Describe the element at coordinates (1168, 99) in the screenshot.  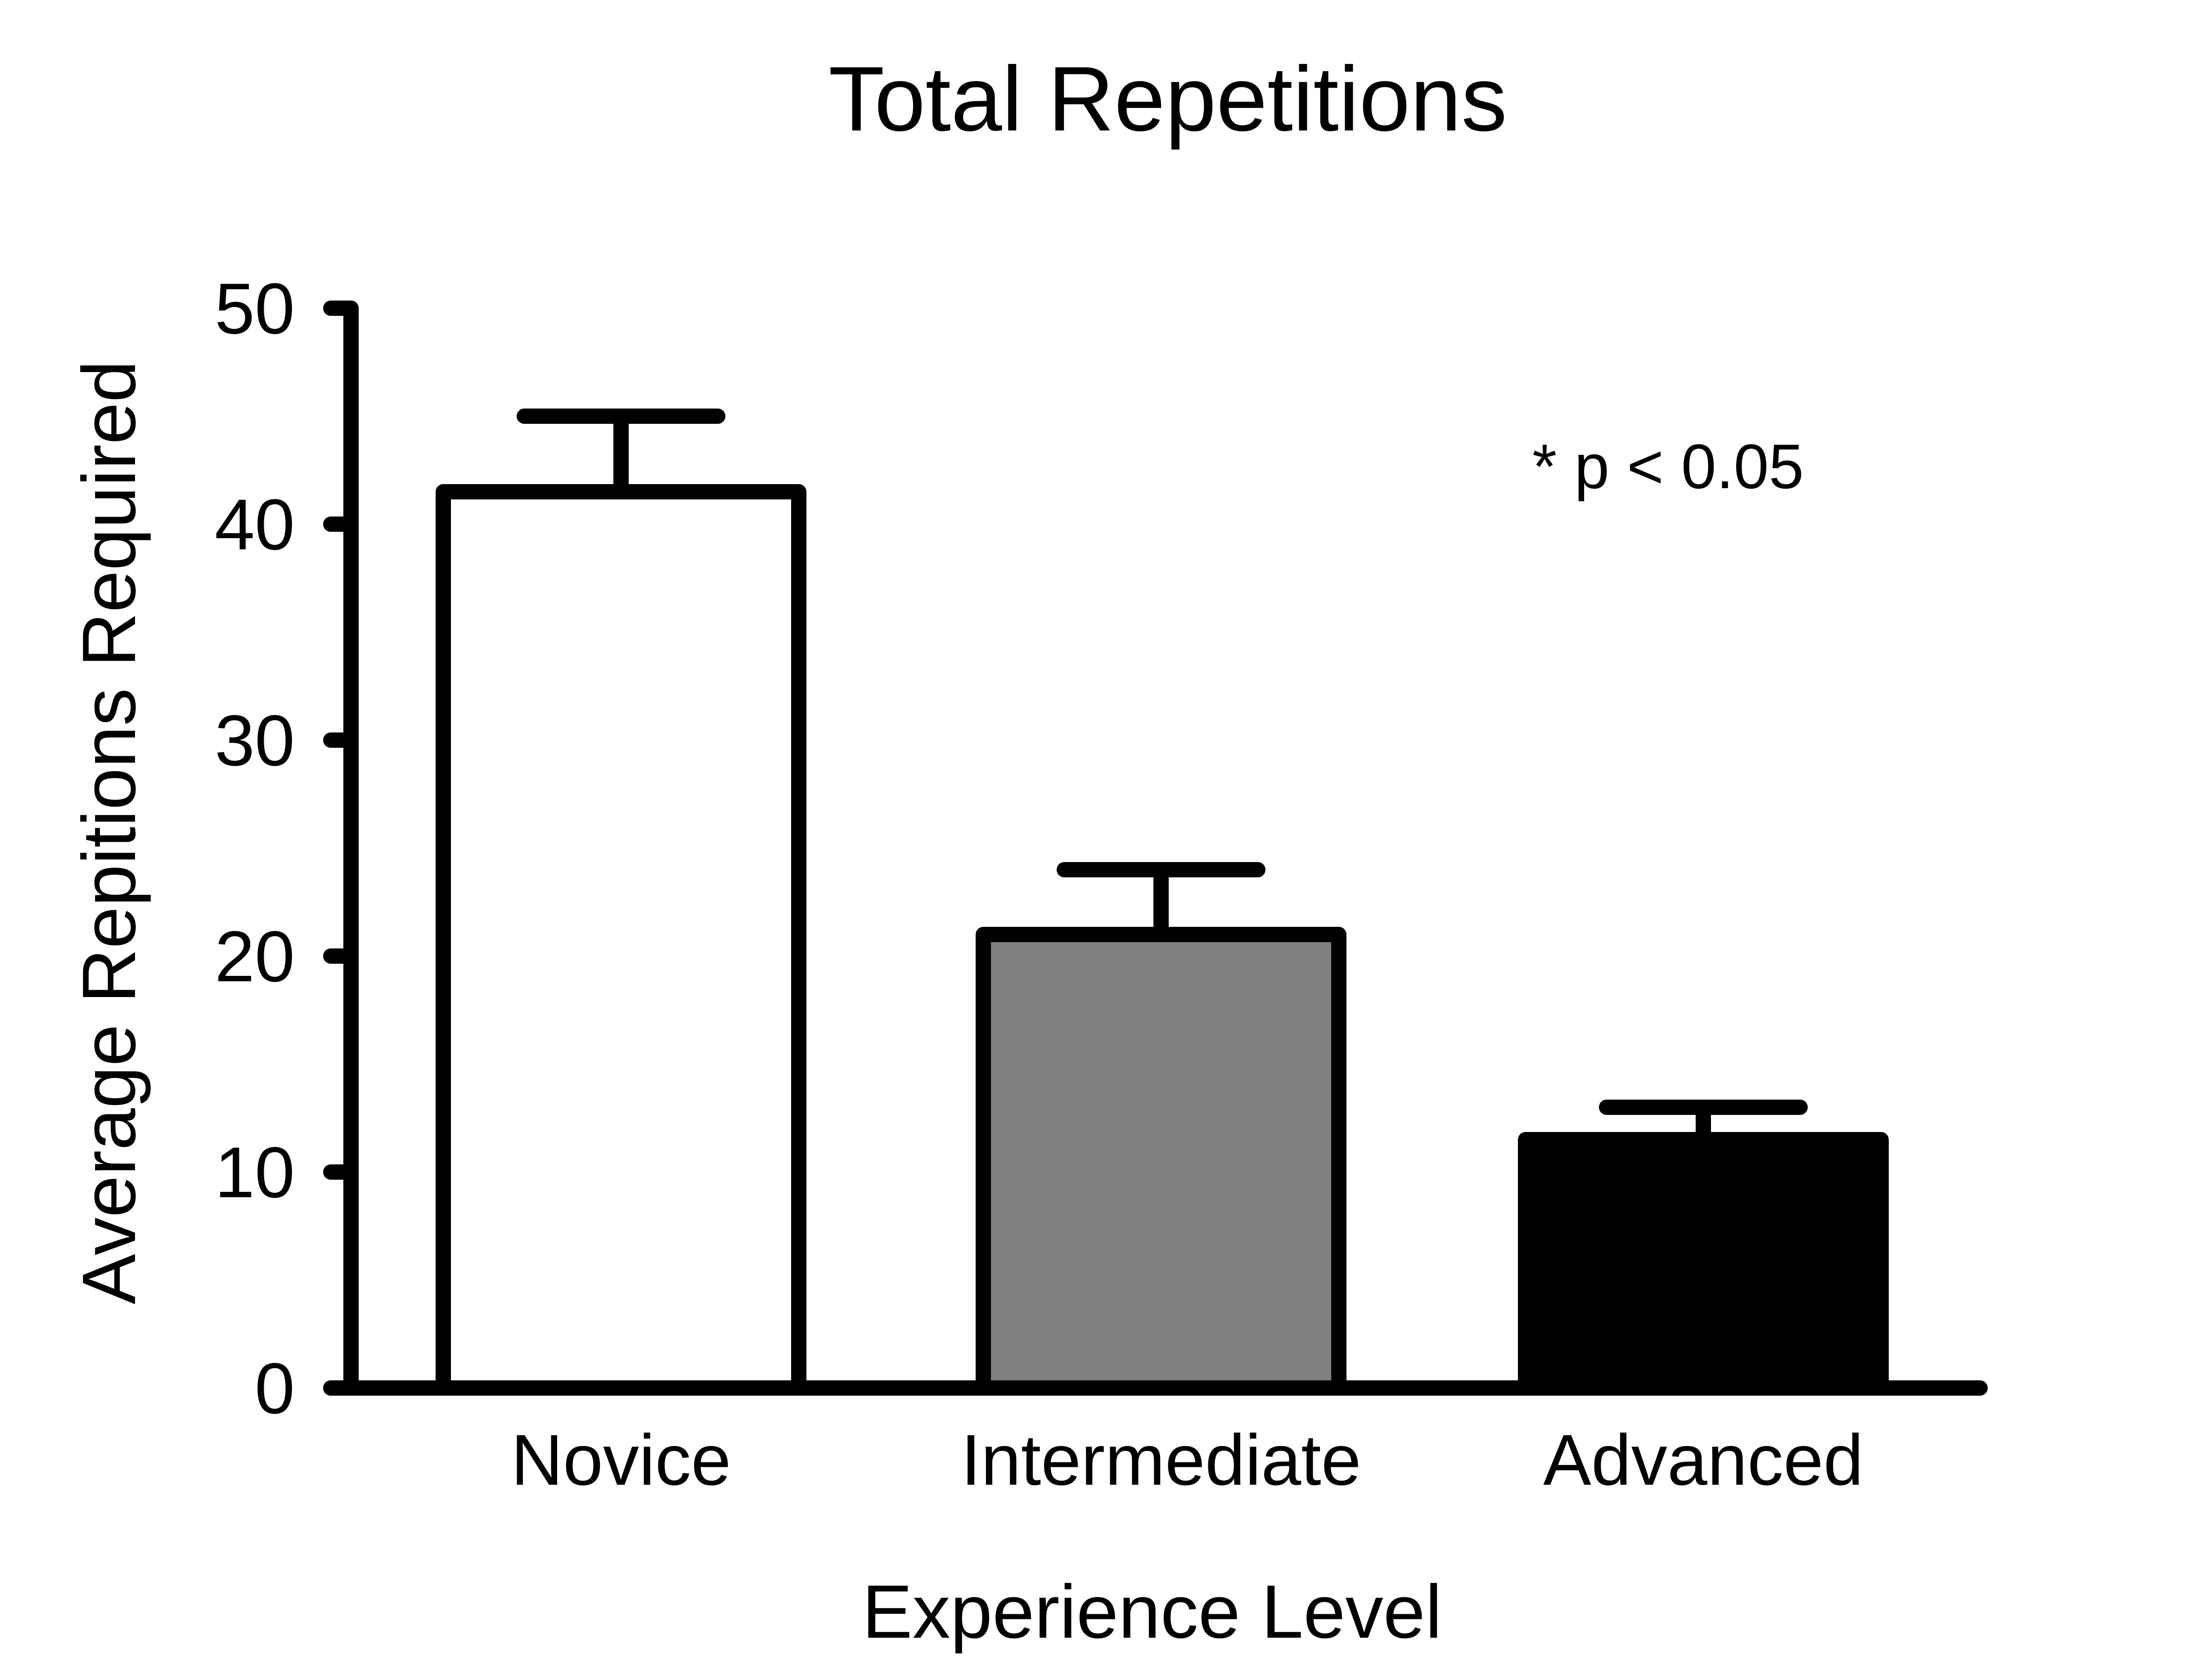
I see `chart-title: Total Repetitions` at that location.